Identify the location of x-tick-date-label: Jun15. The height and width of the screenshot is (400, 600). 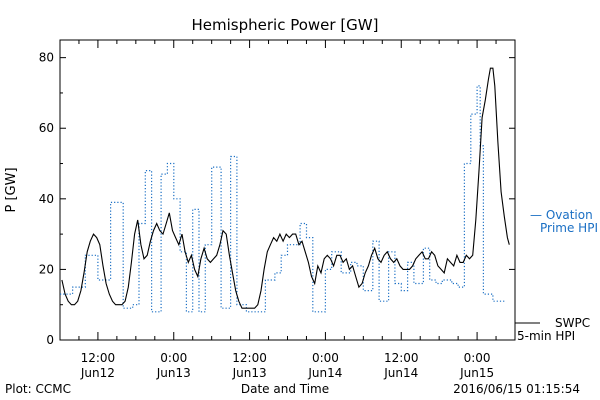
(476, 373).